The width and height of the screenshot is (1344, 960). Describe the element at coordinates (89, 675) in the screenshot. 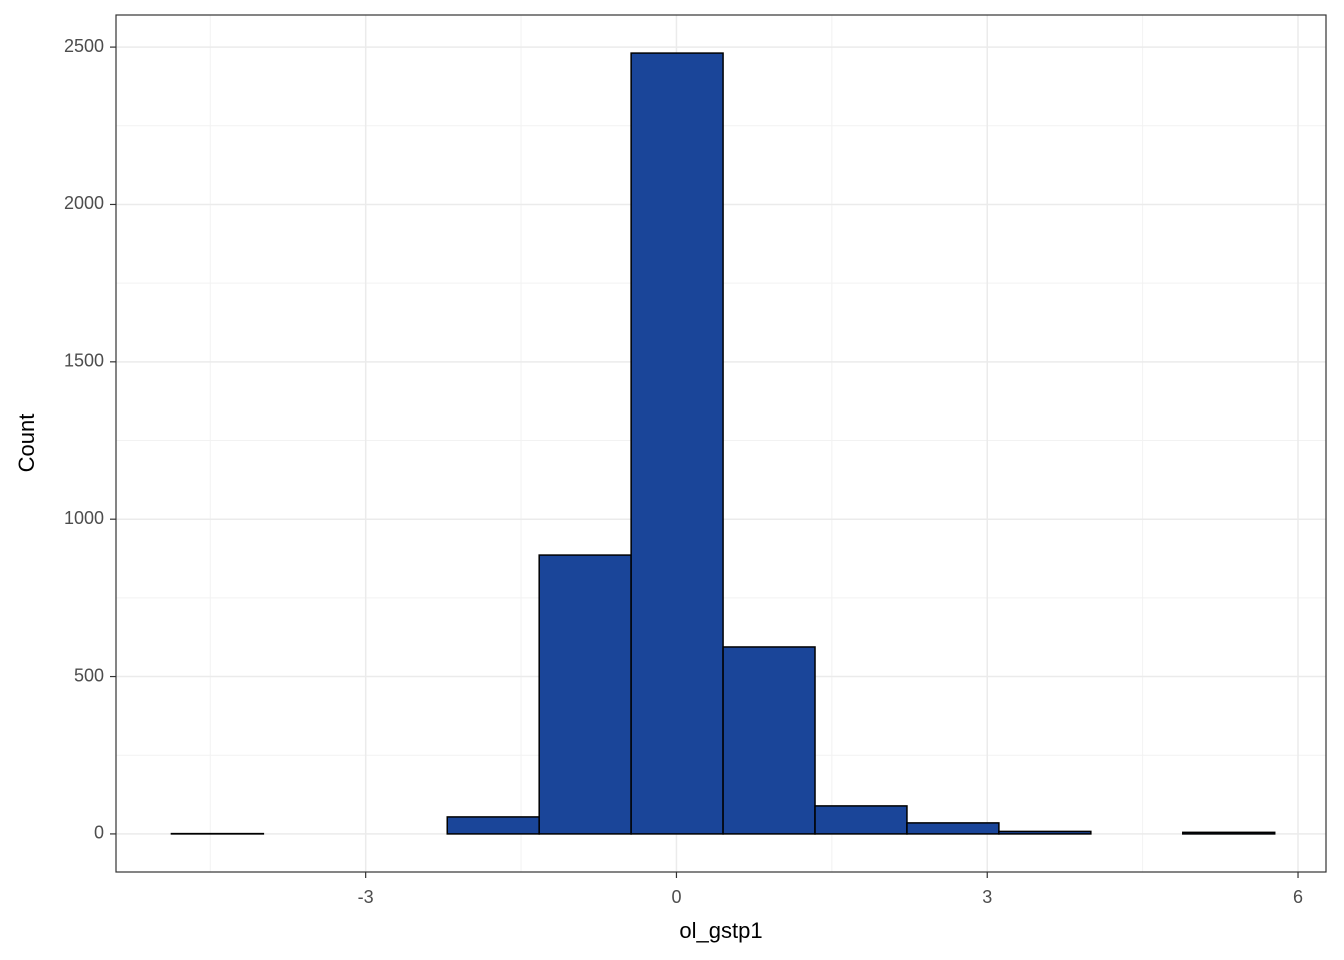

I see `y-tick-label: 500` at that location.